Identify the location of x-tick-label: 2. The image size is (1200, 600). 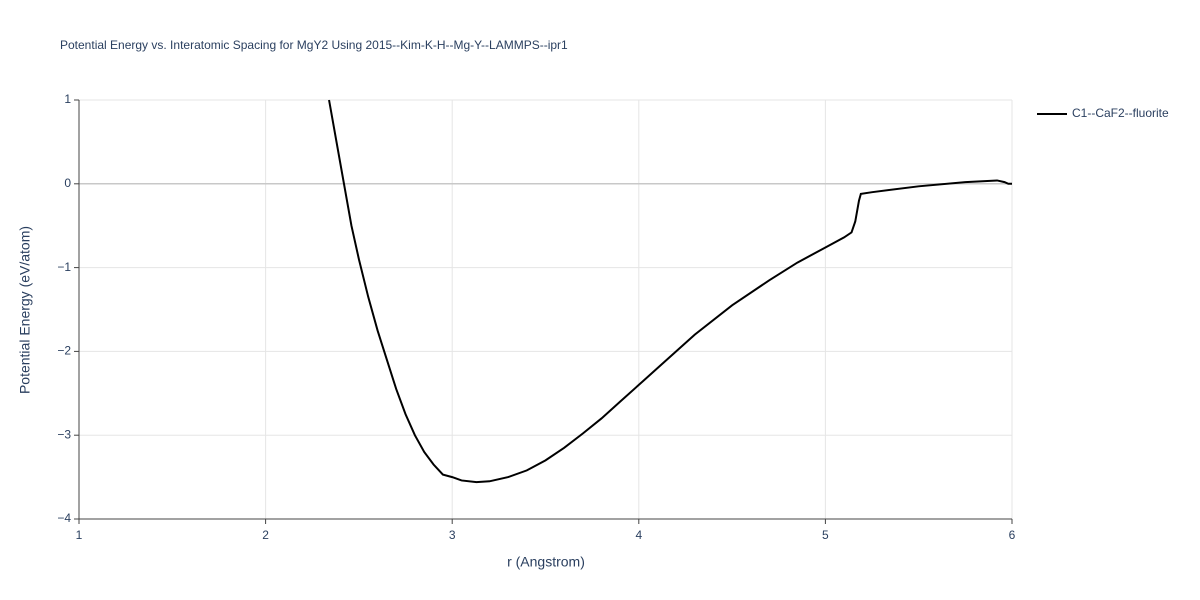
(265, 535).